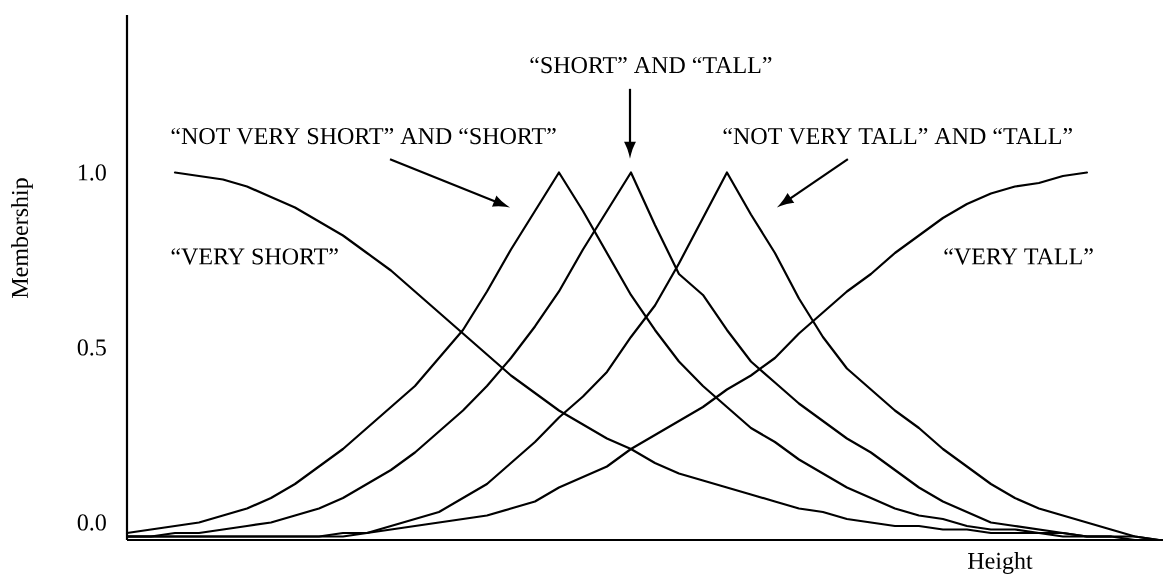 This screenshot has height=577, width=1168. Describe the element at coordinates (1000, 563) in the screenshot. I see `x-axis-title: Height` at that location.